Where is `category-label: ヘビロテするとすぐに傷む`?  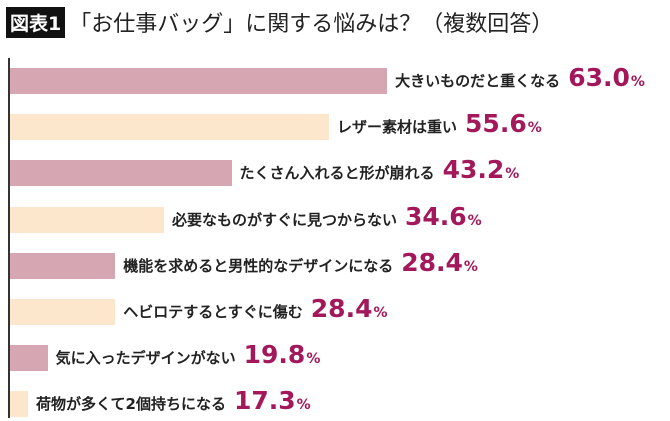 category-label: ヘビロテするとすぐに傷む is located at coordinates (213, 312).